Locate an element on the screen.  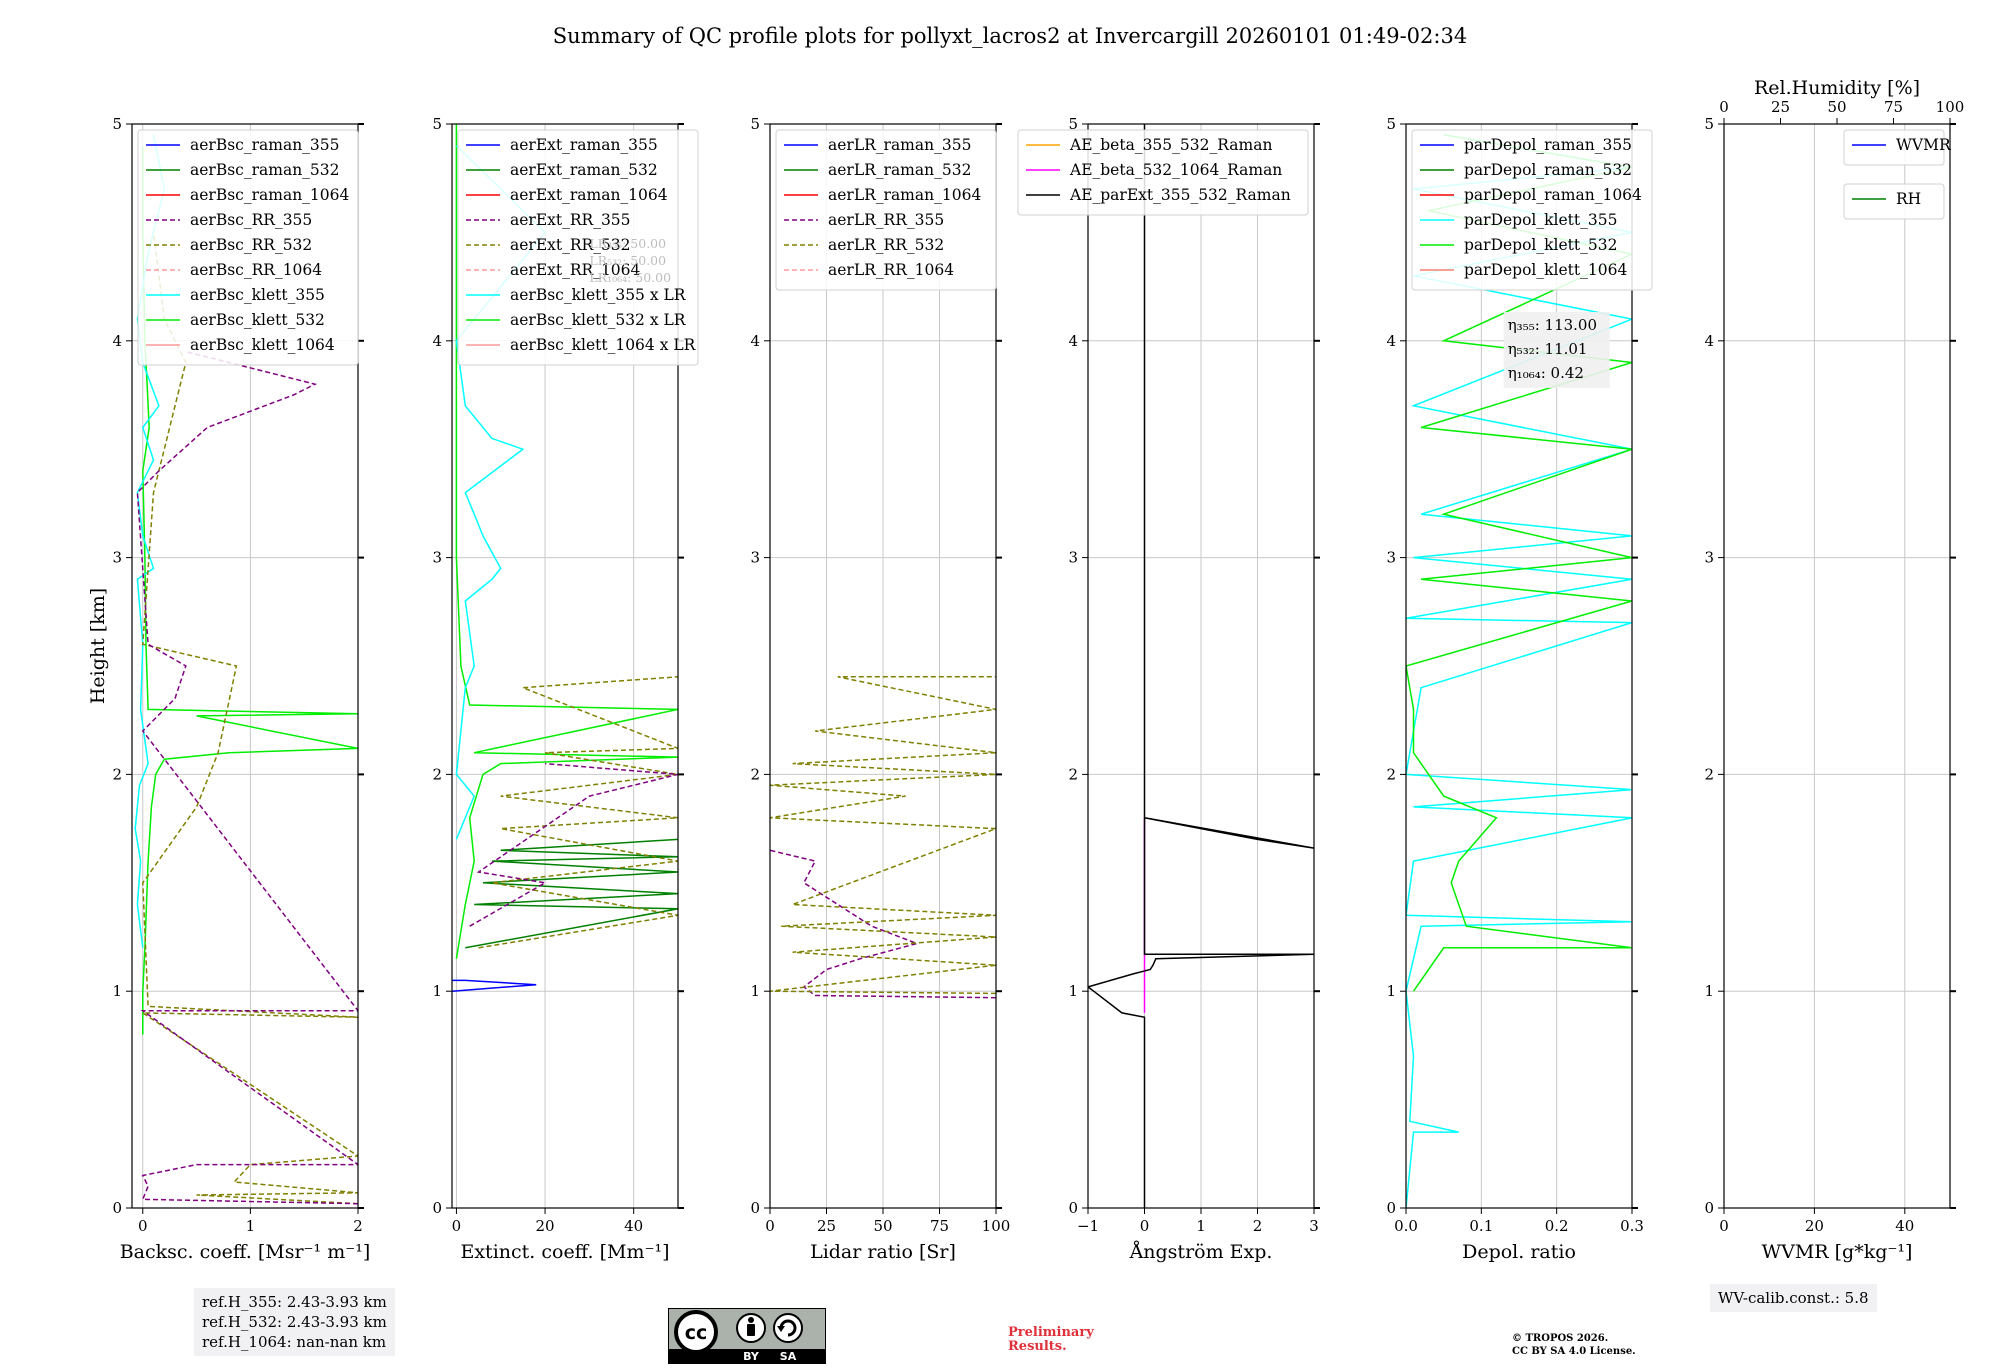
legend-label: aerBsc_klett_1064 is located at coordinates (262, 345).